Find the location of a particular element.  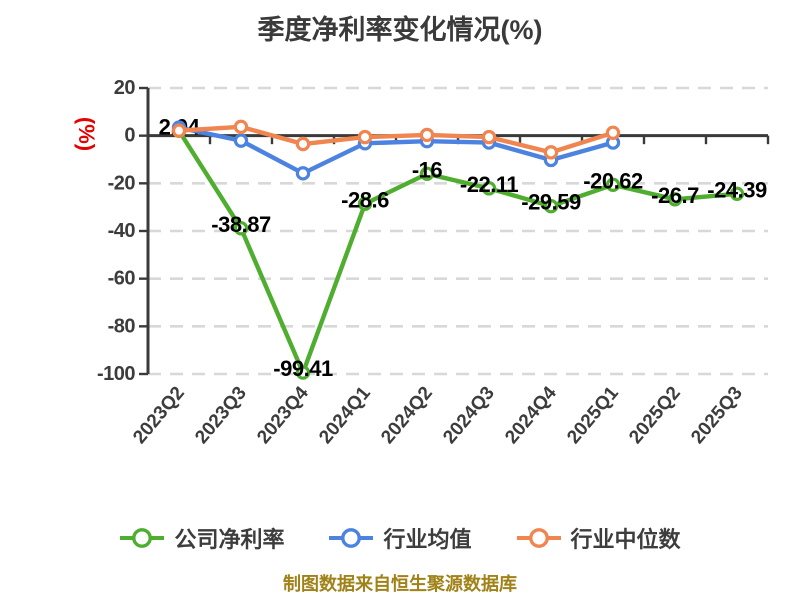

legend-item-industry-median: 行业中位数 is located at coordinates (598, 538).